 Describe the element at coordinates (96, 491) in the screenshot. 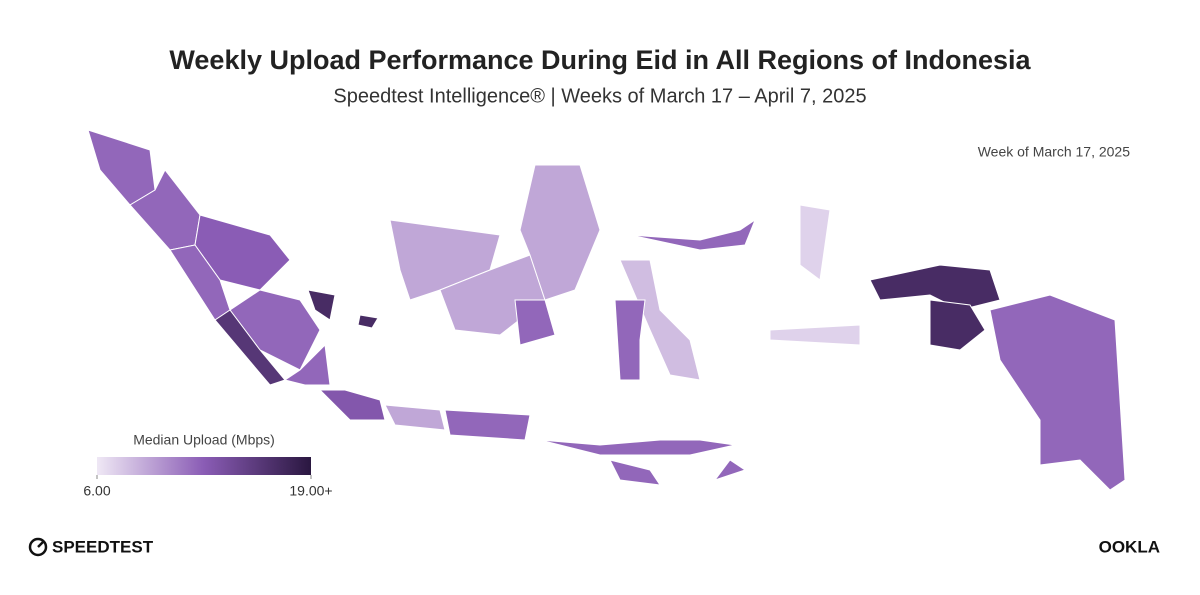

I see `legend-tick-label: 6.00` at that location.